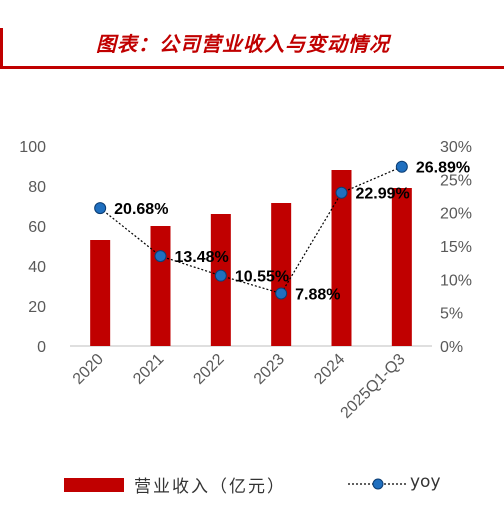  I want to click on x-tick-label: 2024, so click(329, 369).